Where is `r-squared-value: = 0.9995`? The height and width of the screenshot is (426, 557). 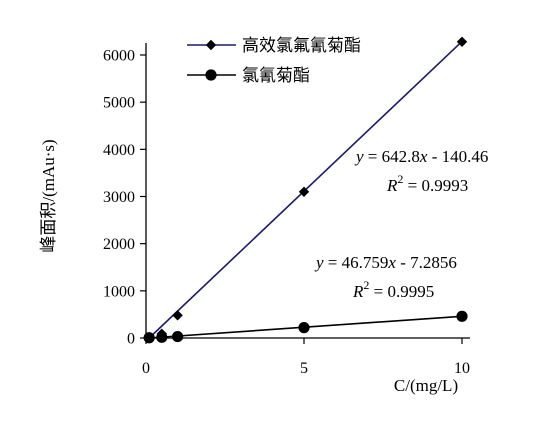
r-squared-value: = 0.9995 is located at coordinates (401, 291).